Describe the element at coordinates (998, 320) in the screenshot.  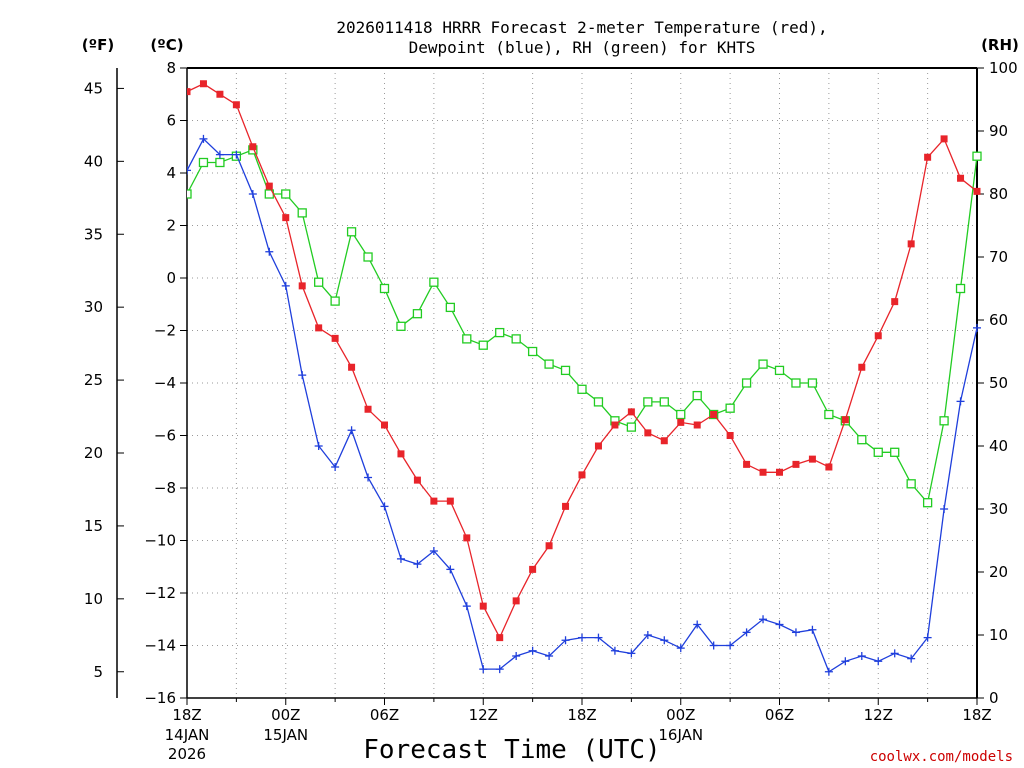
I see `rh-tick-label: 60` at that location.